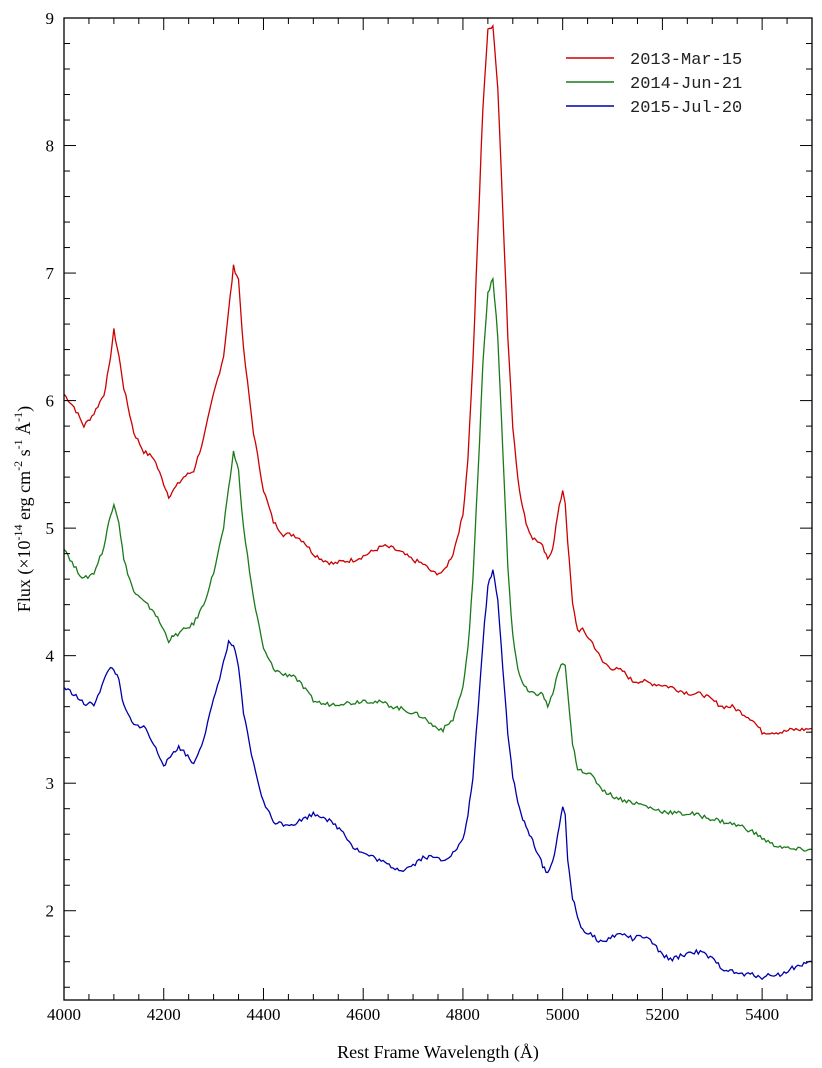 The height and width of the screenshot is (1068, 822). I want to click on y-tick-label: 3, so click(50, 783).